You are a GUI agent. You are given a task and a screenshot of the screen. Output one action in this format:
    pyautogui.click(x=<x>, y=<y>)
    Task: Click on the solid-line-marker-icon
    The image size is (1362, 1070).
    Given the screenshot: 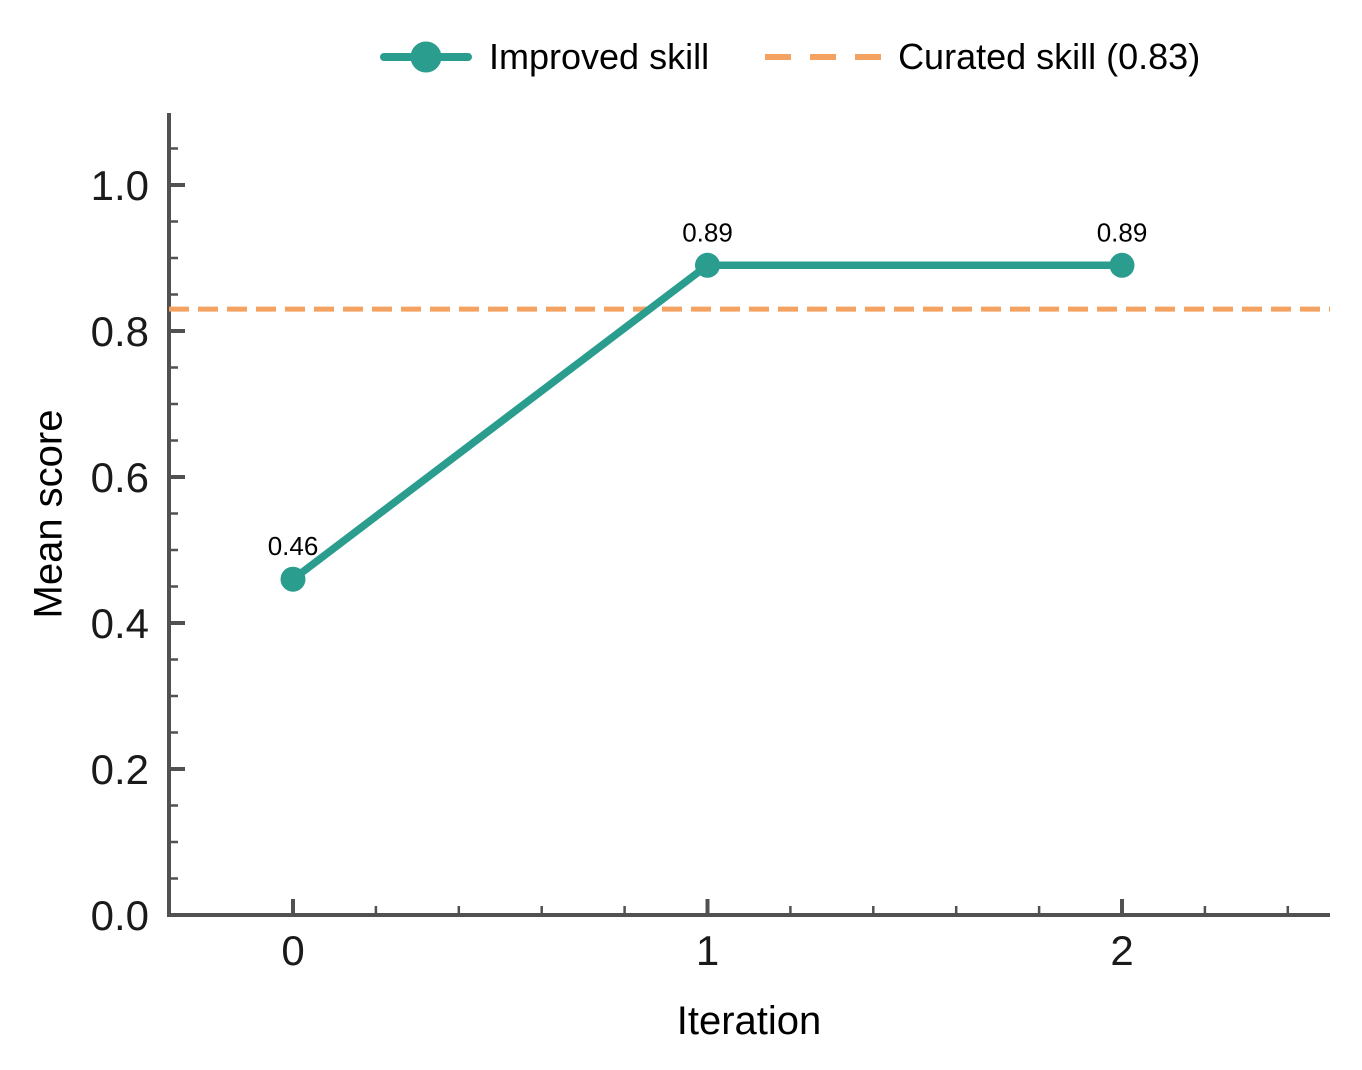 What is the action you would take?
    pyautogui.click(x=426, y=57)
    